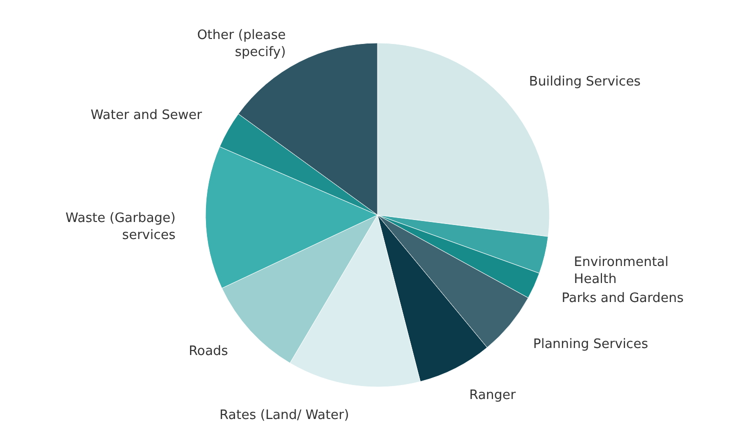 The height and width of the screenshot is (430, 755). I want to click on slice-label: Rates (Land/ Water), so click(285, 415).